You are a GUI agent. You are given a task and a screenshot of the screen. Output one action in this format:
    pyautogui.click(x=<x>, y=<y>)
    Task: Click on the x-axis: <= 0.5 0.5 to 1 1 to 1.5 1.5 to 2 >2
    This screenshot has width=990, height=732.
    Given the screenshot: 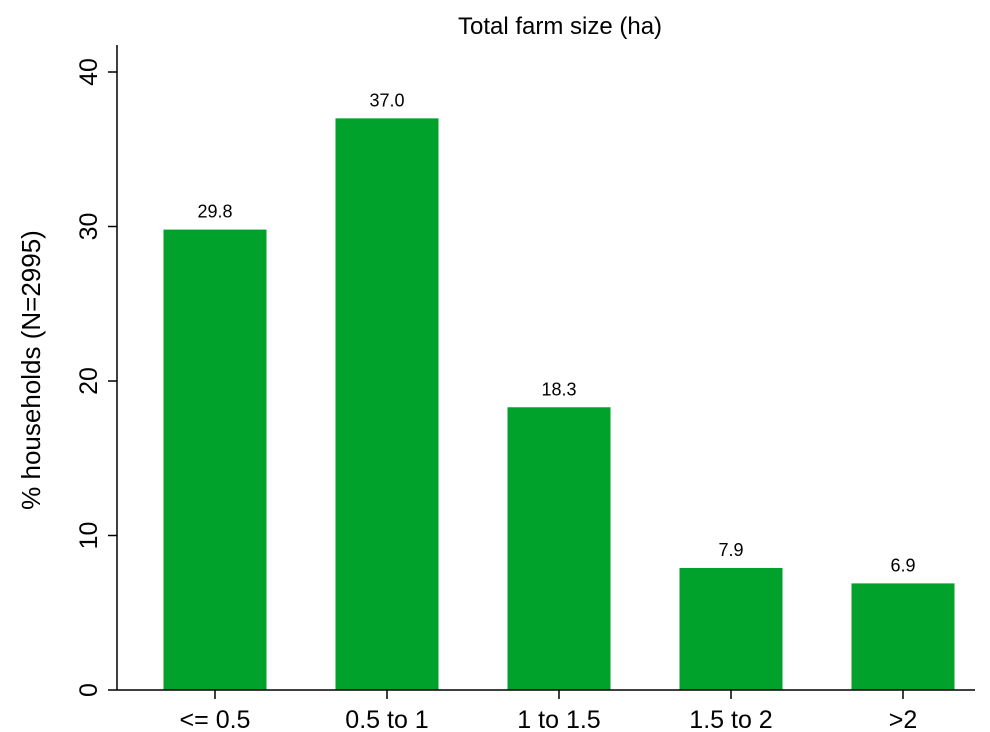 What is the action you would take?
    pyautogui.click(x=546, y=710)
    